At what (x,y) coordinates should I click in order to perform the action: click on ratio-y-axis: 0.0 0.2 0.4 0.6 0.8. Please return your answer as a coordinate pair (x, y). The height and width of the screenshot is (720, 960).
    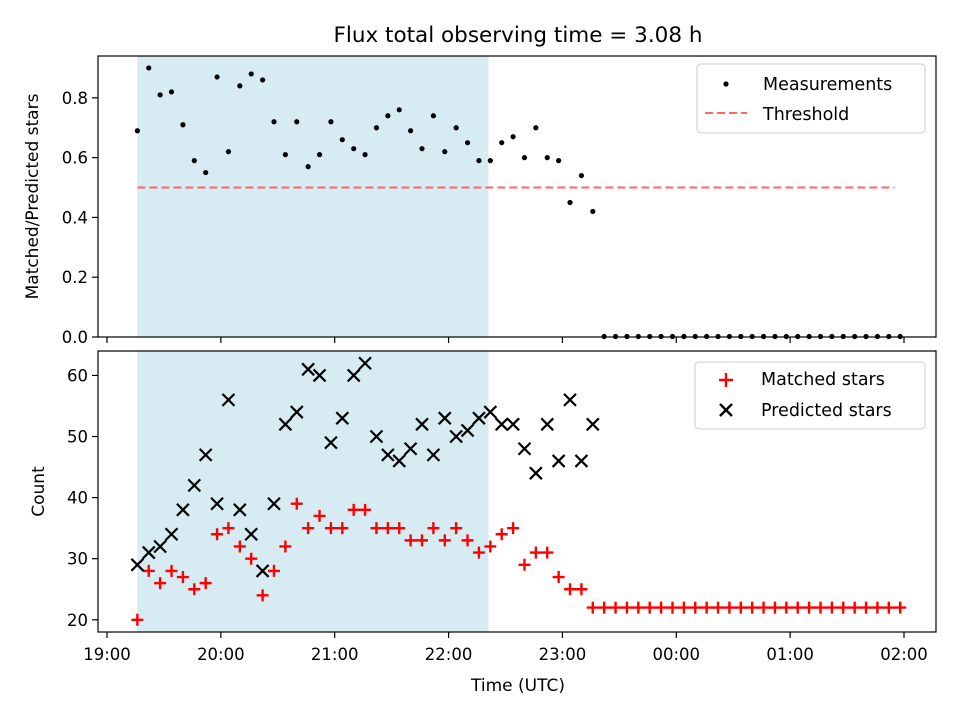
    Looking at the image, I should click on (80, 218).